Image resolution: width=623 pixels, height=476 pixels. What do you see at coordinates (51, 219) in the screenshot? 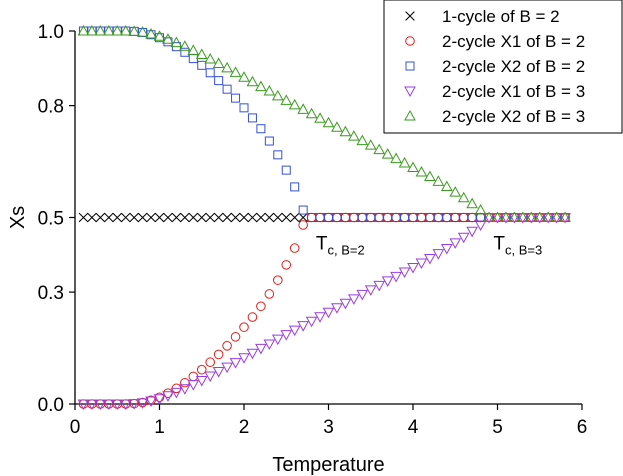
I see `y-tick-label: 0.5` at bounding box center [51, 219].